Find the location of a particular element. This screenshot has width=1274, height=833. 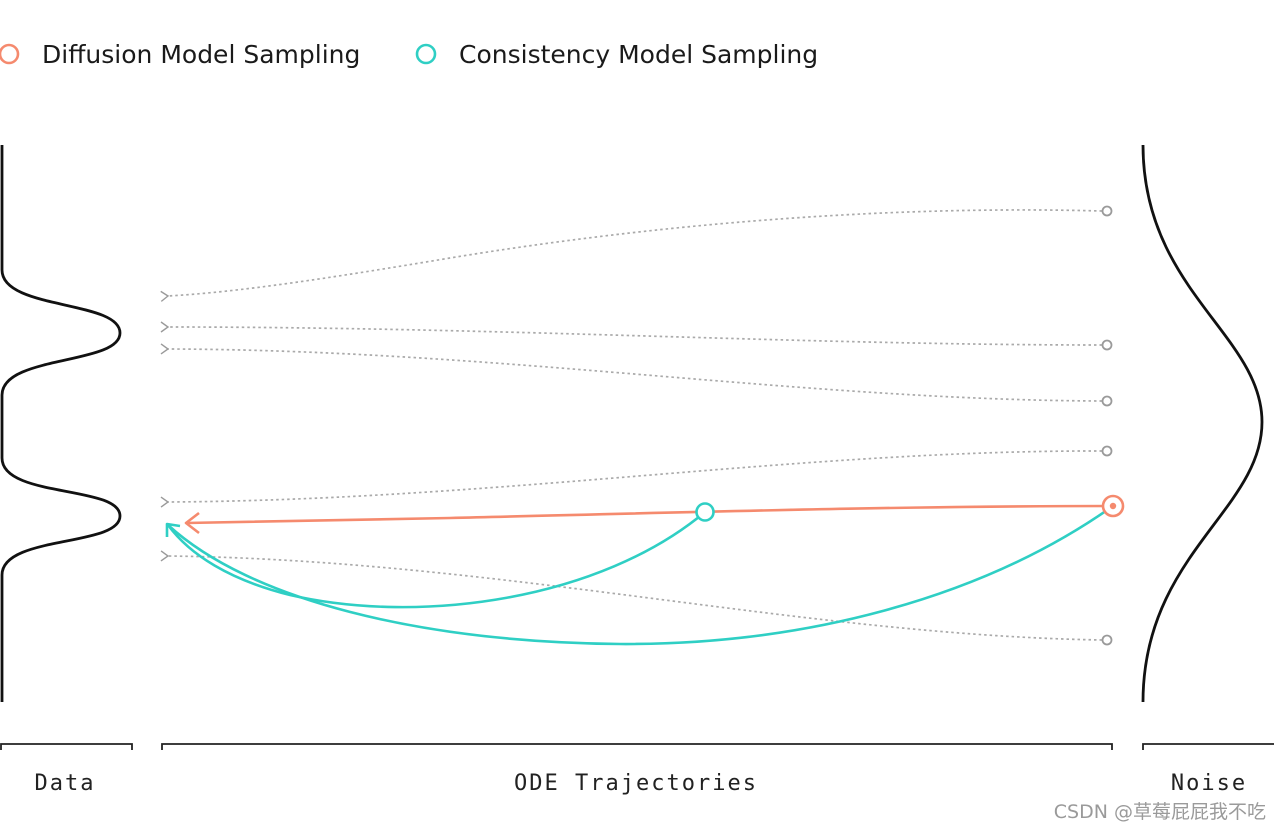

noise-distribution-curve is located at coordinates (1202, 423).